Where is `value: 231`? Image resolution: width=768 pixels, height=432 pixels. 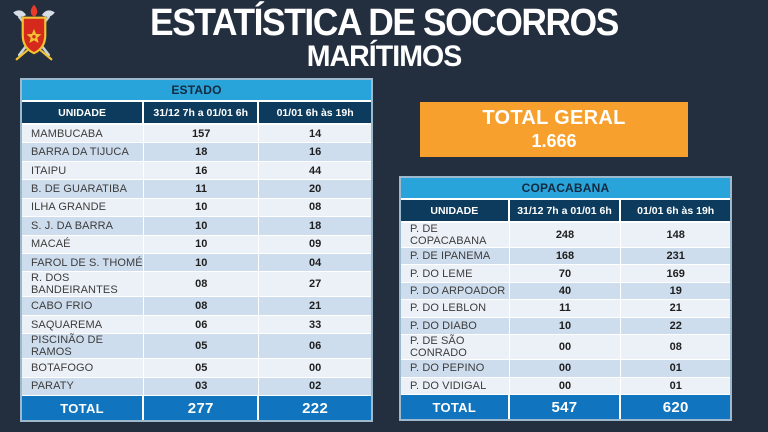
value: 231 is located at coordinates (675, 256).